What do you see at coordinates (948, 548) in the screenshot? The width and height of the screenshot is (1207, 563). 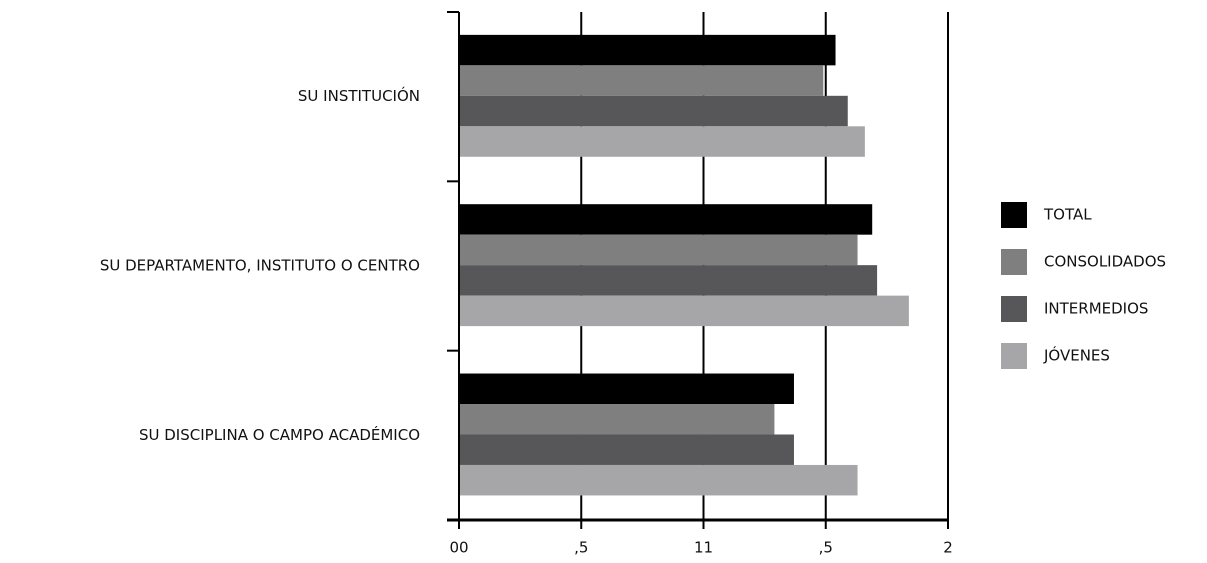 I see `x-tick-label: 2` at bounding box center [948, 548].